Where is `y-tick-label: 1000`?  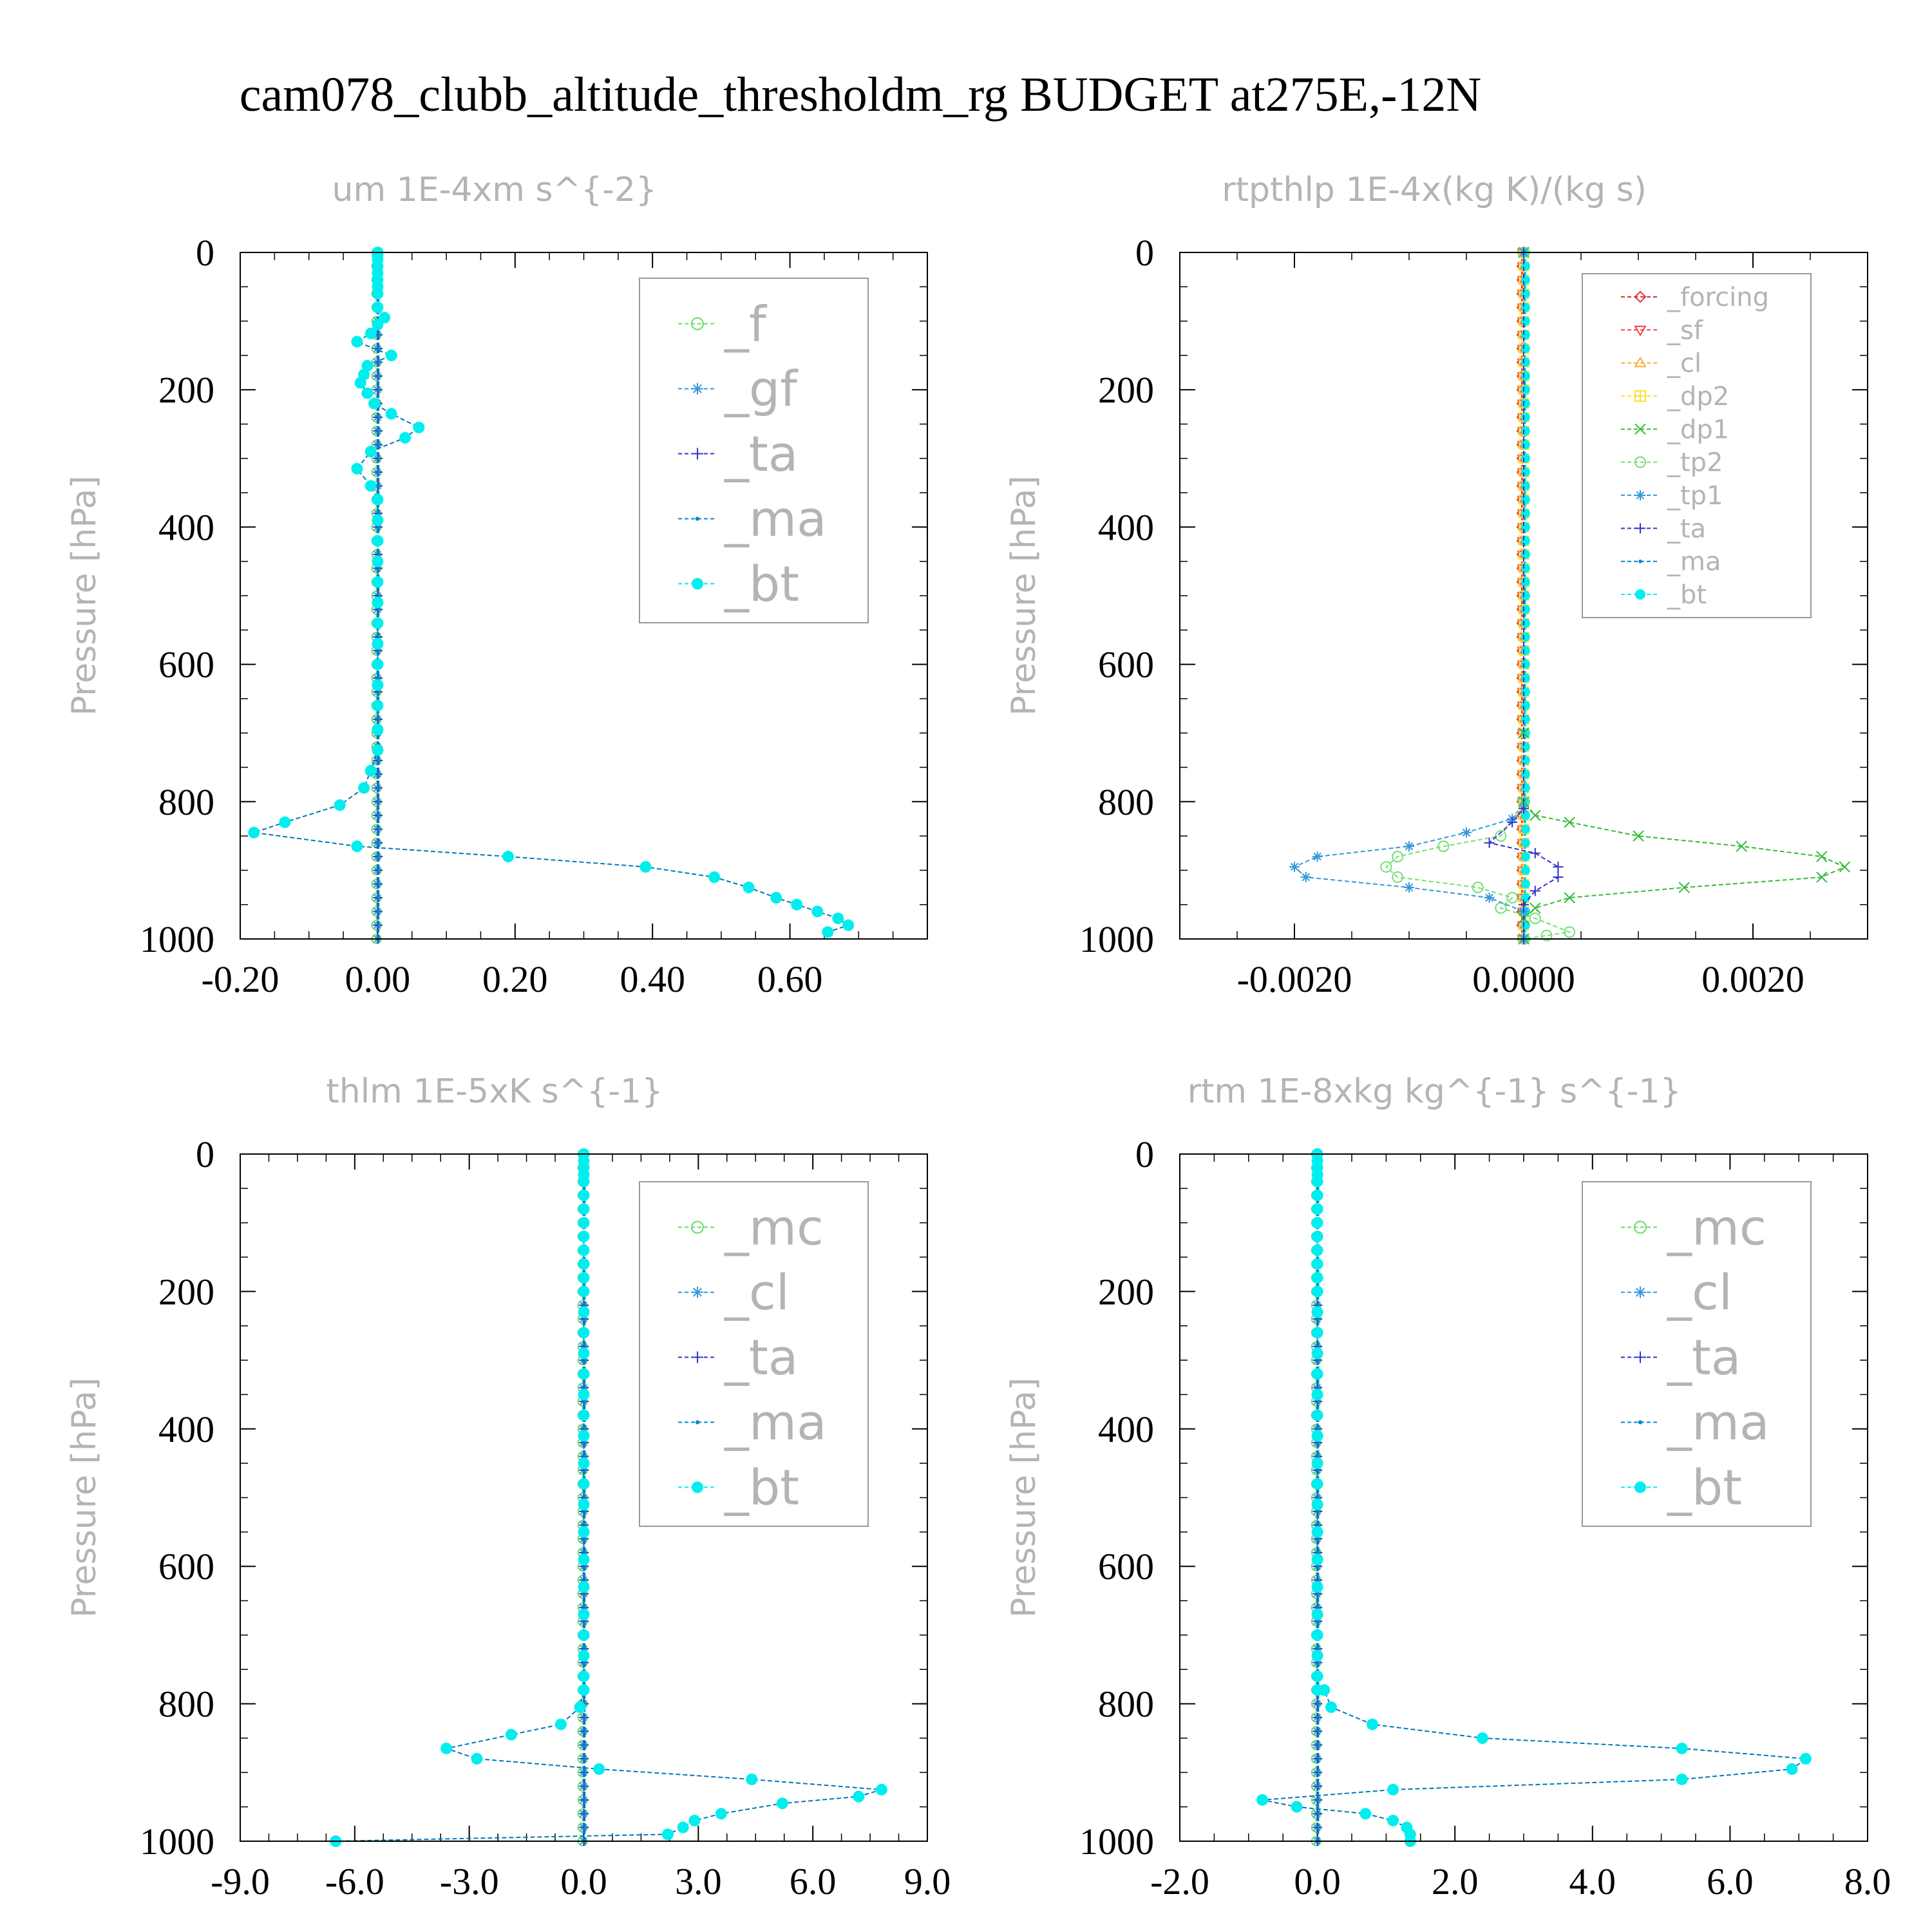 y-tick-label: 1000 is located at coordinates (1116, 939).